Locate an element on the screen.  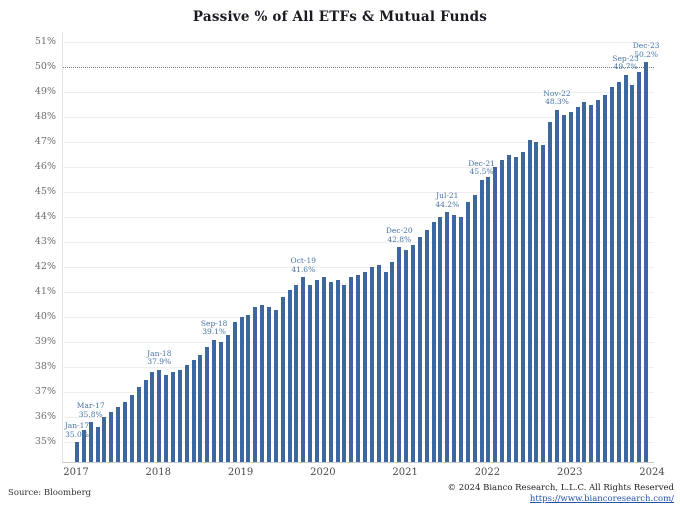
annotation: Jan-17 35.0% is located at coordinates (77, 430).